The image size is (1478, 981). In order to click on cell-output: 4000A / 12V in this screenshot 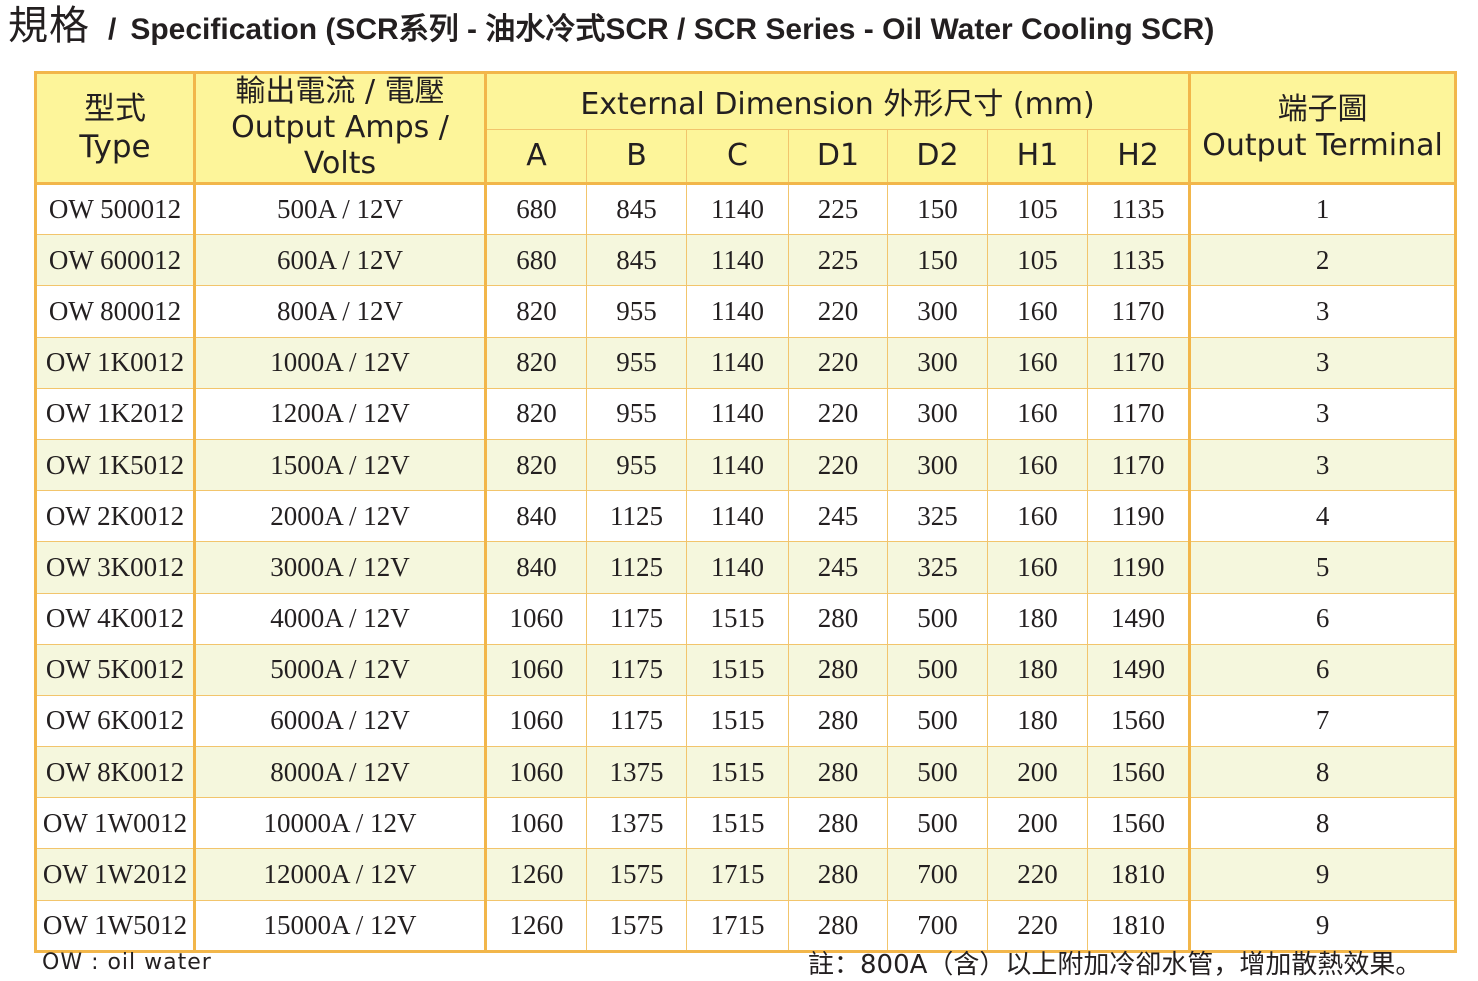, I will do `click(340, 618)`.